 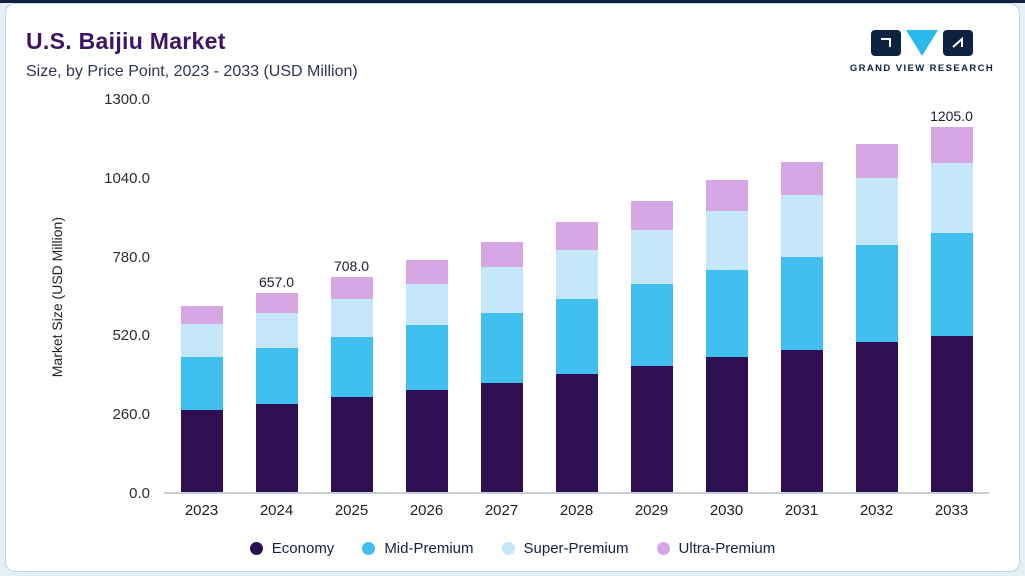 What do you see at coordinates (131, 336) in the screenshot?
I see `y-tick-label: 520.0` at bounding box center [131, 336].